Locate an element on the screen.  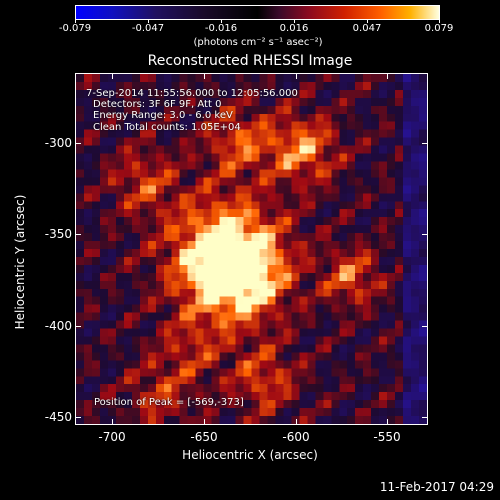
peak-position-annotation: Position of Peak = [-569,-373] is located at coordinates (169, 402).